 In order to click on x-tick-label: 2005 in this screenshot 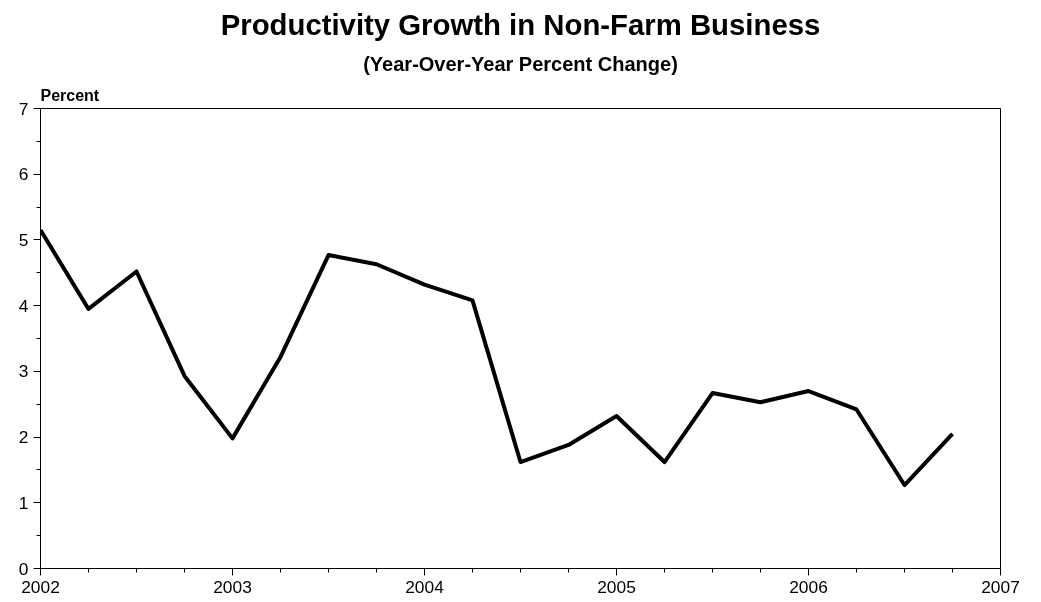, I will do `click(616, 586)`.